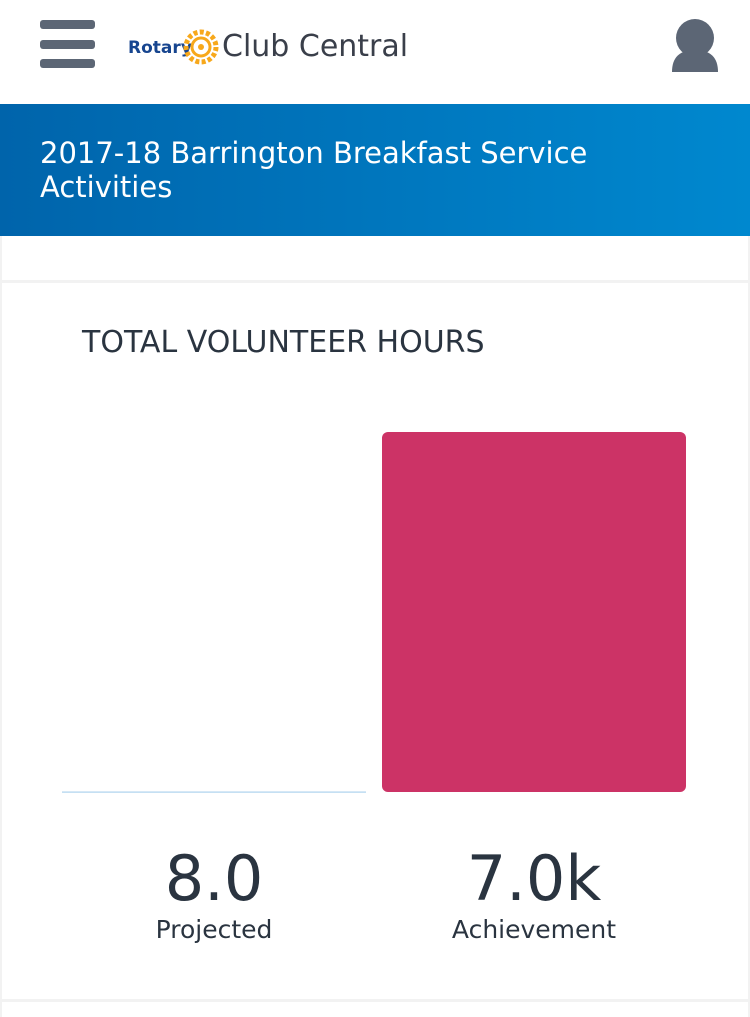 This screenshot has width=750, height=1017. I want to click on value-label: 8.0, so click(214, 878).